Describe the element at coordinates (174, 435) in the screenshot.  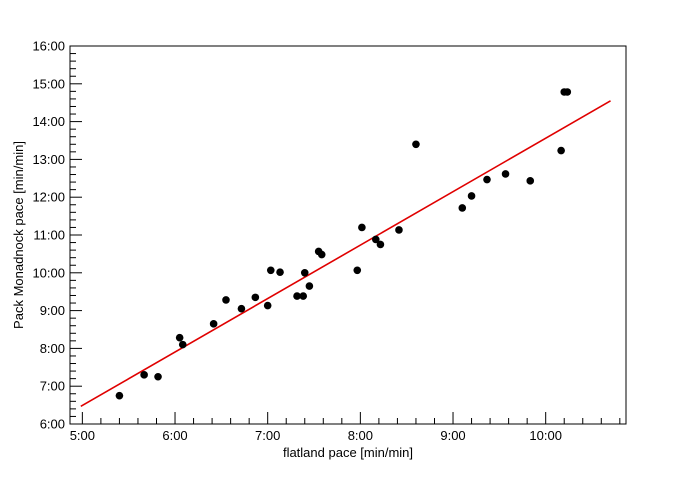
I see `x-tick-label: 6:00` at that location.